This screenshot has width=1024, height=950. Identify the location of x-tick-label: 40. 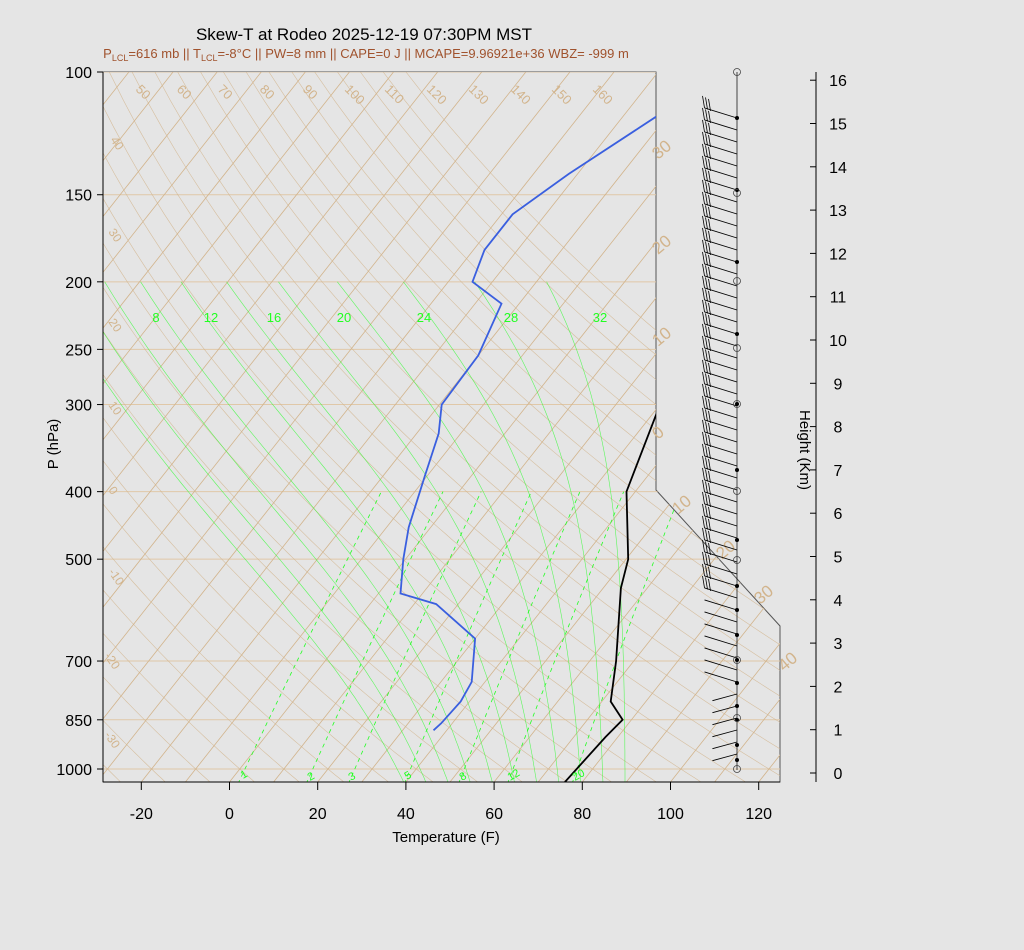
(406, 814).